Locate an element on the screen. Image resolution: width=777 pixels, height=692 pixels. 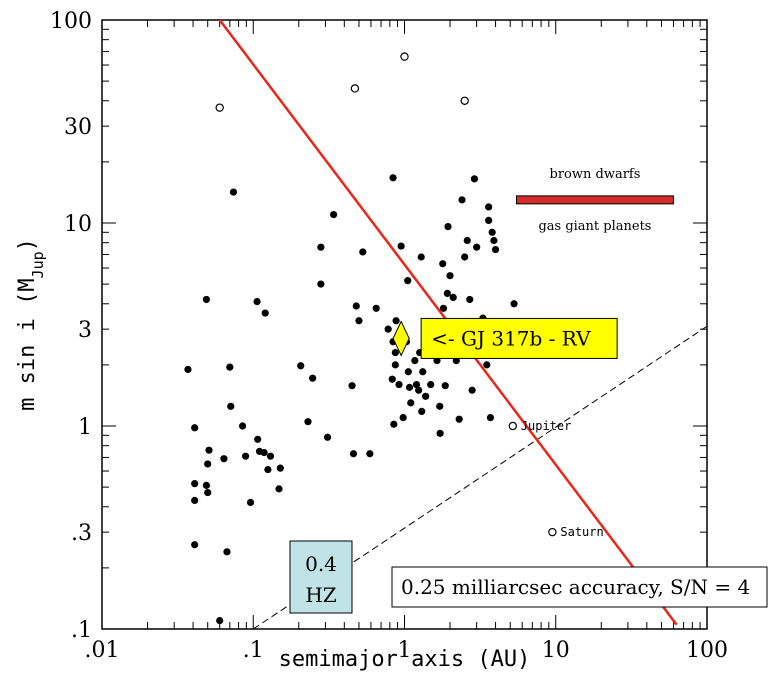
accuracy-label: 0.25 milliarcsec accuracy, S/N = 4 is located at coordinates (575, 587).